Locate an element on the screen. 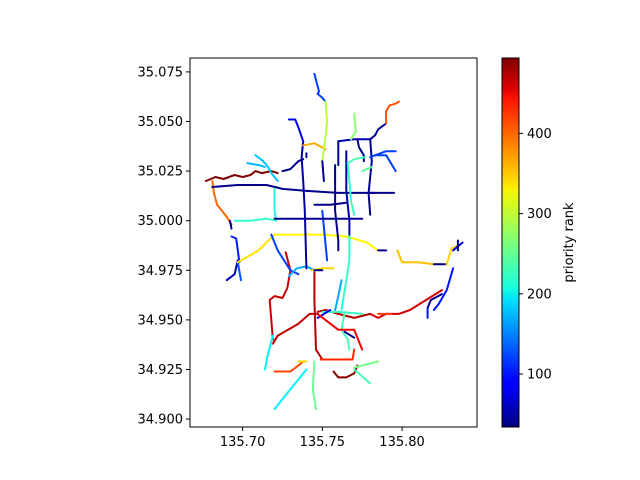 The height and width of the screenshot is (480, 640). x-tick-label: 135.70 is located at coordinates (243, 442).